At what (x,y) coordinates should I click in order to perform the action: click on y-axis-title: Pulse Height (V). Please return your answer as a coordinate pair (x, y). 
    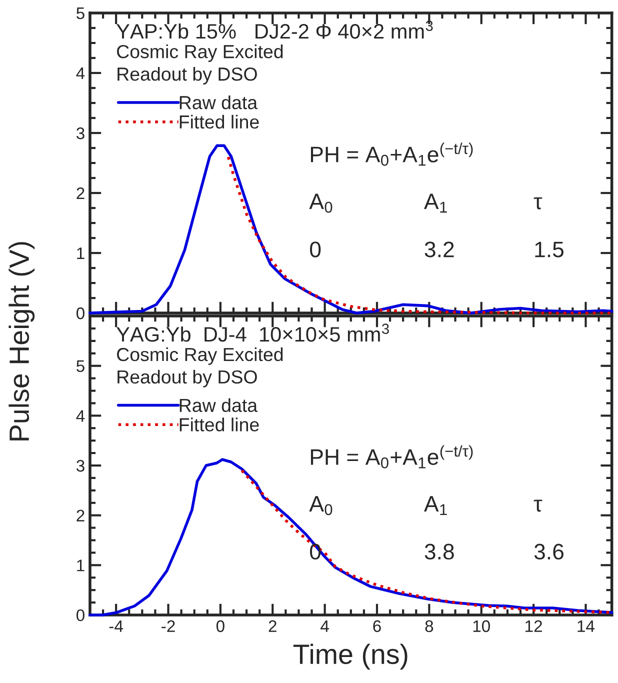
    Looking at the image, I should click on (21, 341).